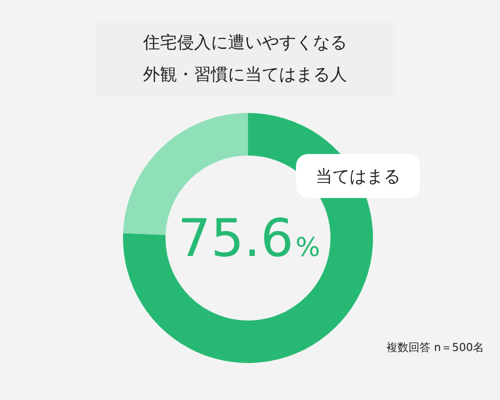  What do you see at coordinates (358, 176) in the screenshot?
I see `slice-label: 当てはまる` at bounding box center [358, 176].